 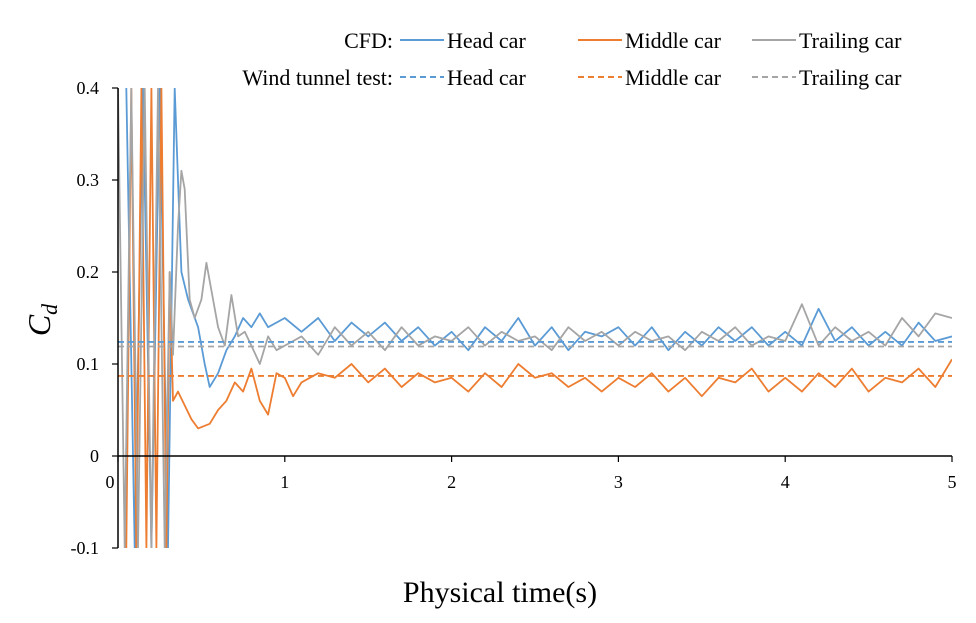 I want to click on y-tick-label: 0, so click(x=94, y=456).